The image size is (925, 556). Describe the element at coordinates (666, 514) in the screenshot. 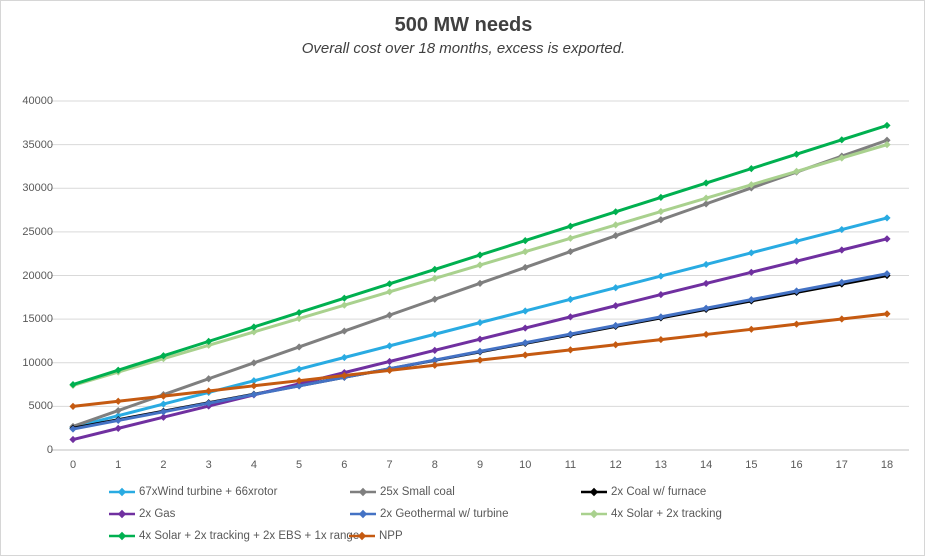

I see `legend-label-solar-tracking: 4x Solar + 2x tracking` at that location.